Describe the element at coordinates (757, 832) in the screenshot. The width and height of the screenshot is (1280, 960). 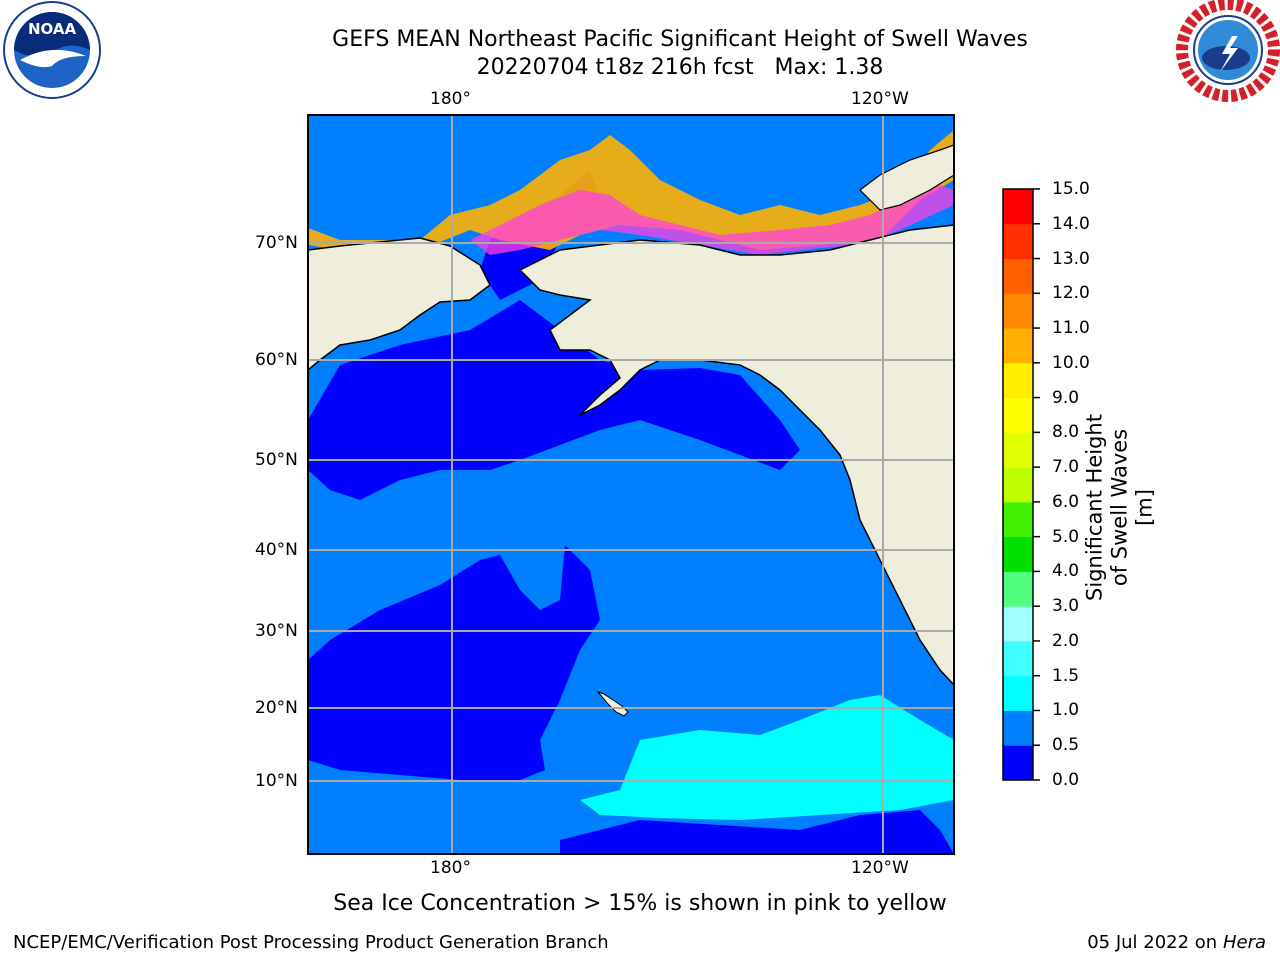
I see `swell-0-0.5-south` at that location.